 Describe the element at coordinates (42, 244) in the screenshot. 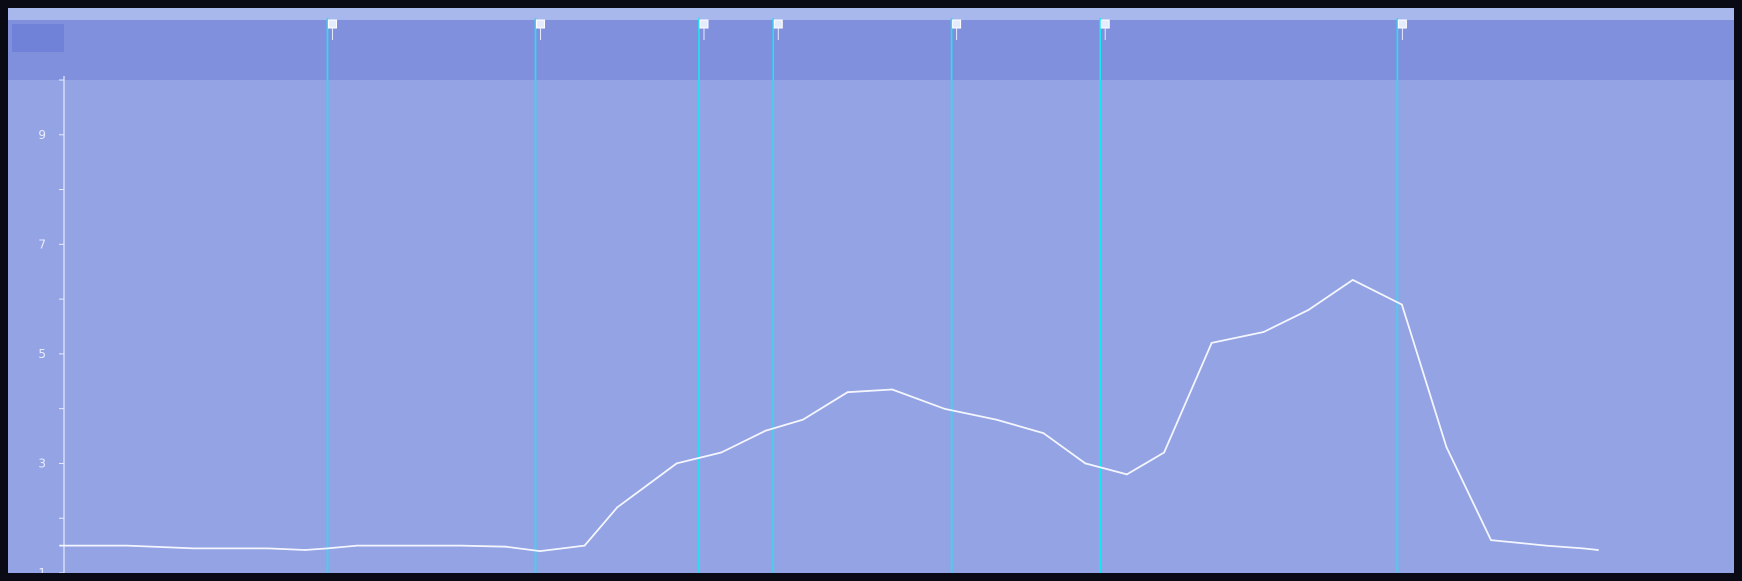

I see `y-tick-label: 7` at that location.